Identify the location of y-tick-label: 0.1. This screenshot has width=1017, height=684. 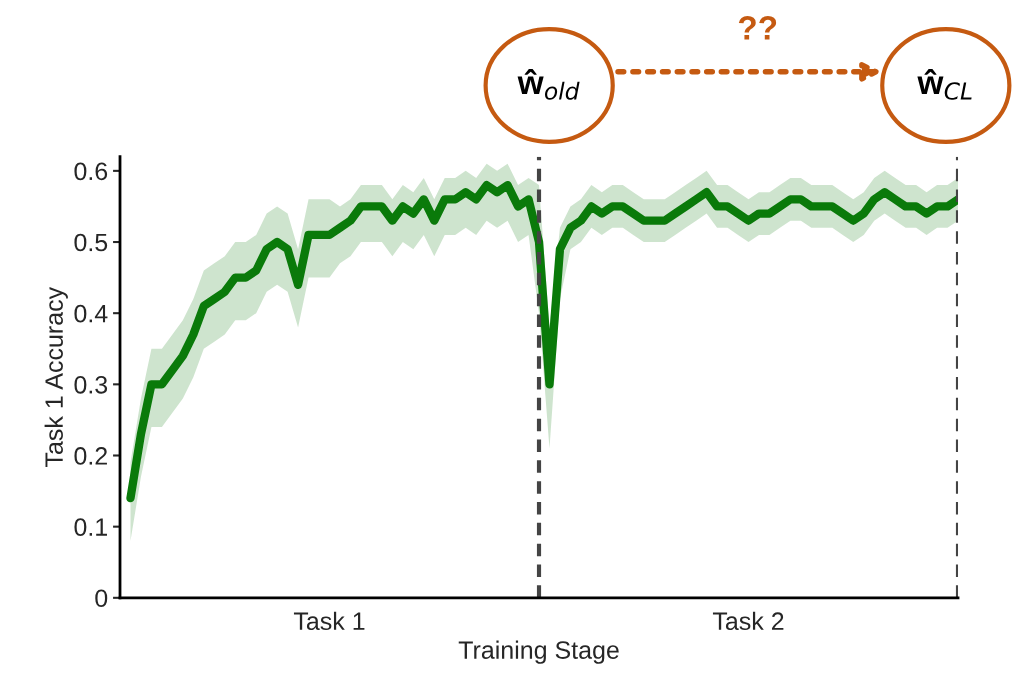
(90, 527).